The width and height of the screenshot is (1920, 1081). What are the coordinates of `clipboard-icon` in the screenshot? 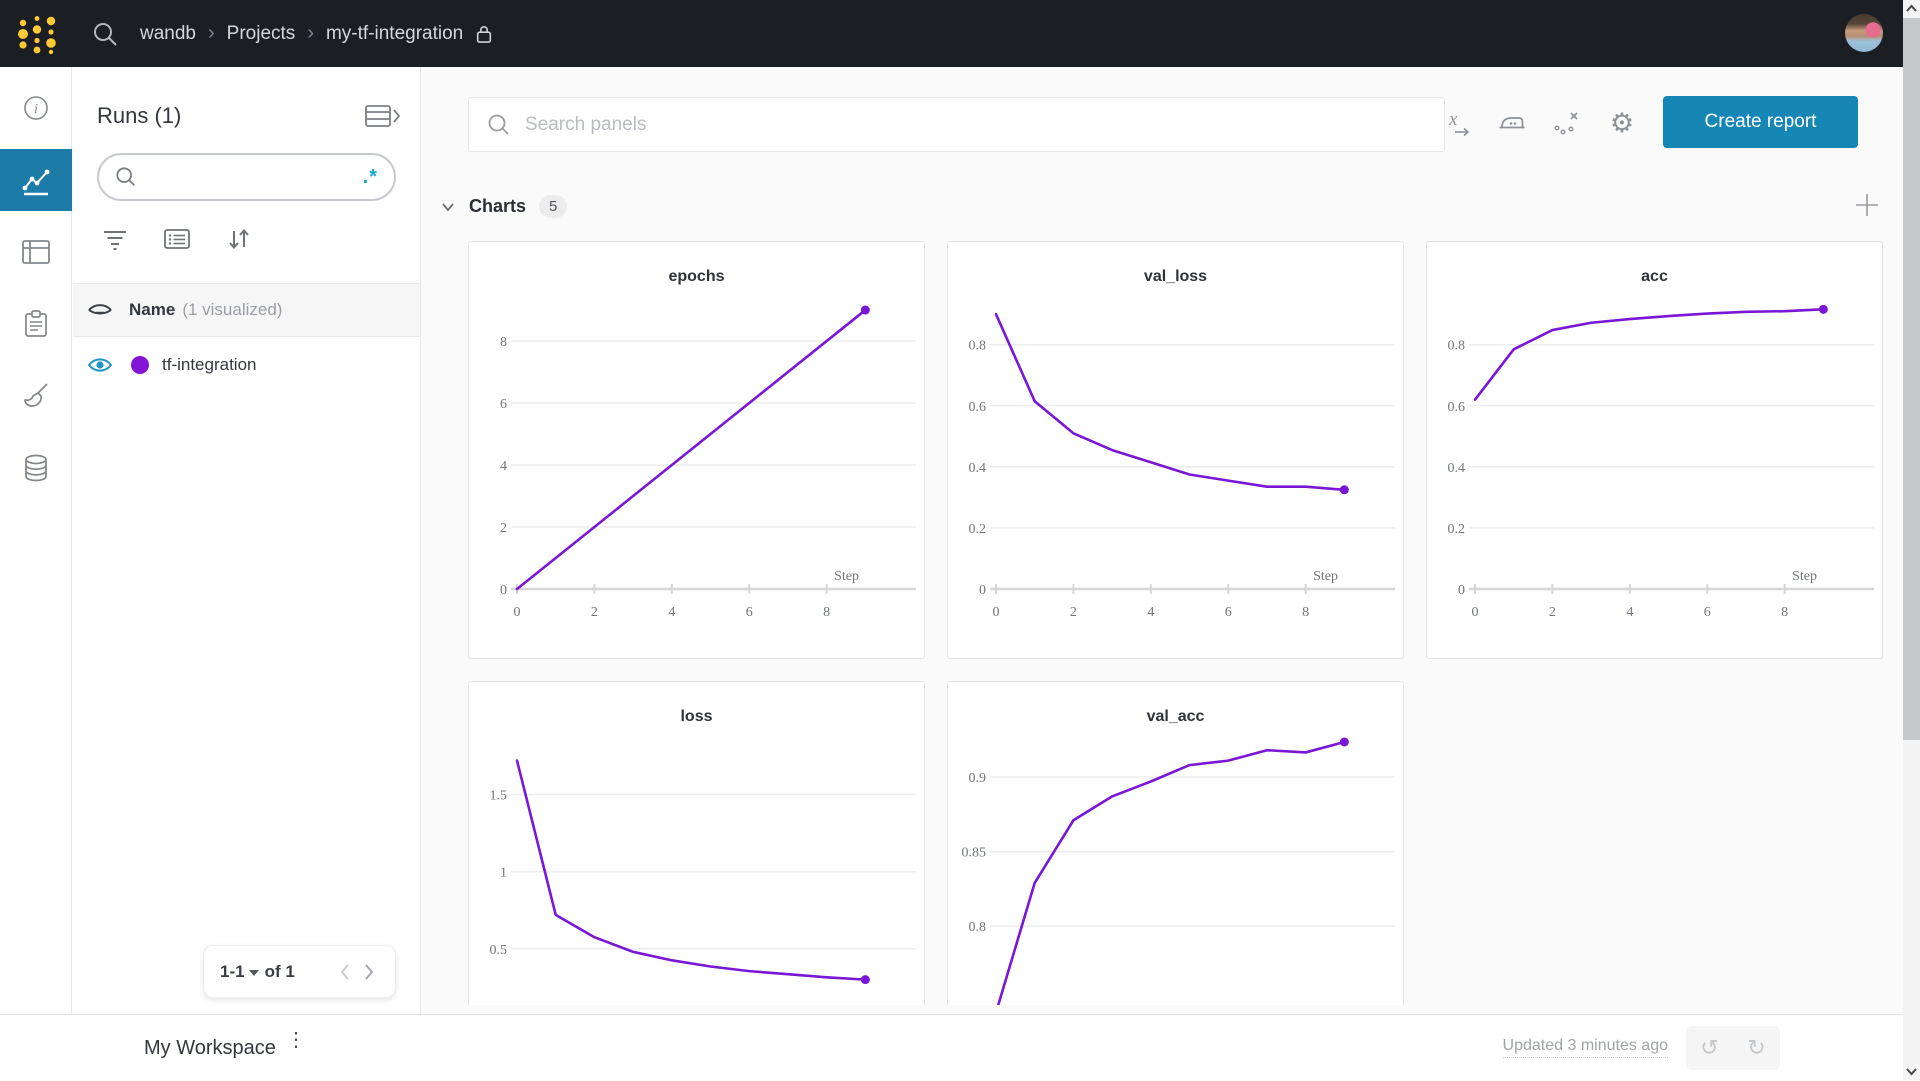 It's located at (36, 323).